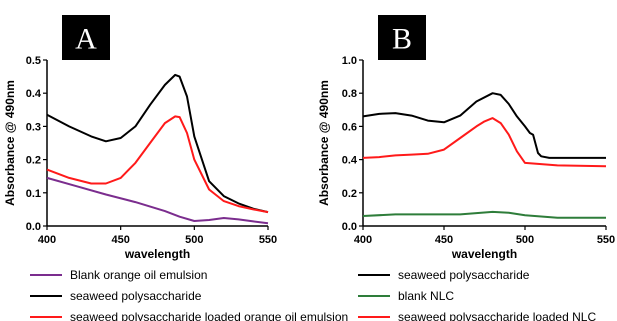 Image resolution: width=617 pixels, height=321 pixels. Describe the element at coordinates (138, 275) in the screenshot. I see `legend-label: Blank orange oil emulsion` at that location.